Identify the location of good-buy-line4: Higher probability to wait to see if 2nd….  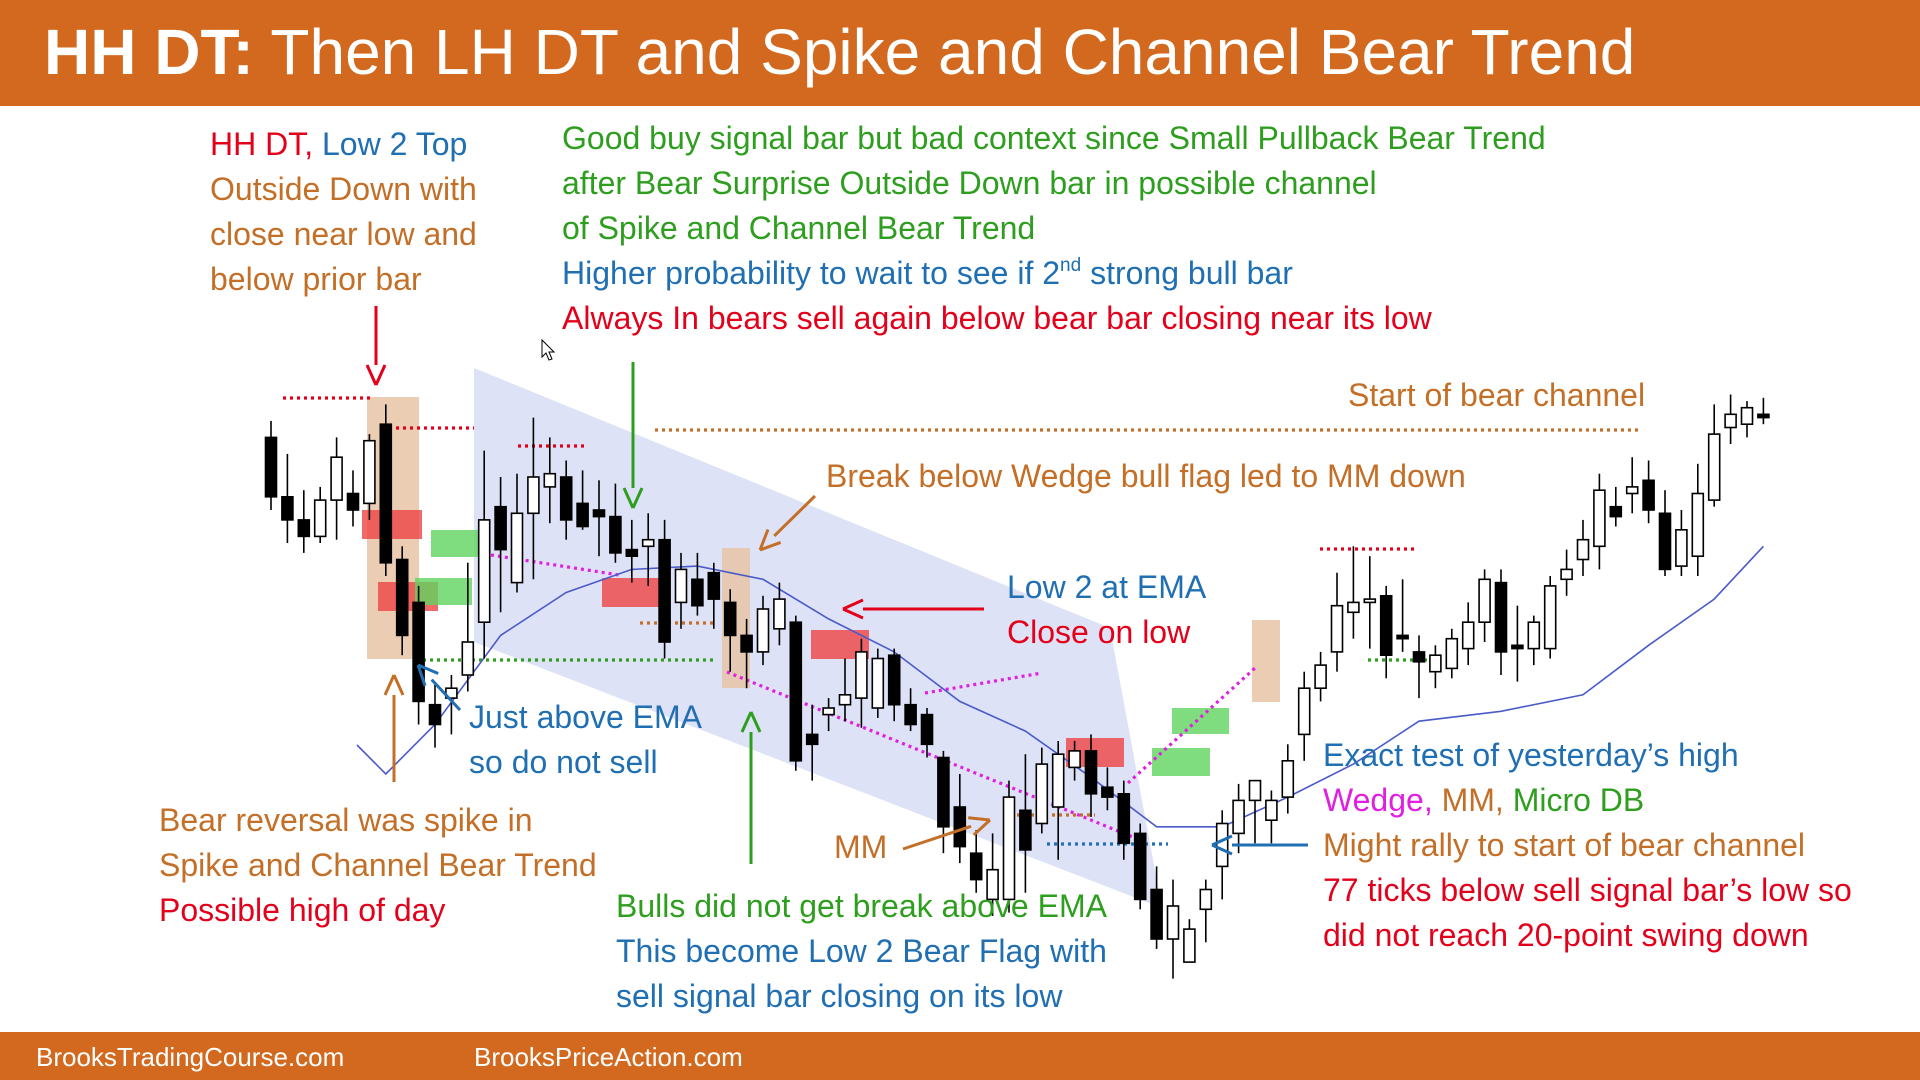
(1054, 273).